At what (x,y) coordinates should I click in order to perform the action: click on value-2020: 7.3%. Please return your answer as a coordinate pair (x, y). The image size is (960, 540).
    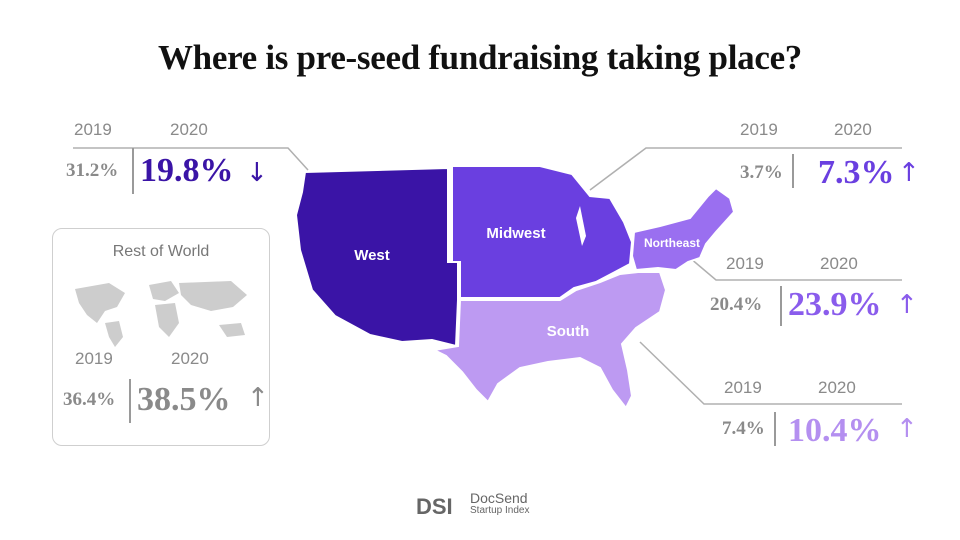
    Looking at the image, I should click on (856, 172).